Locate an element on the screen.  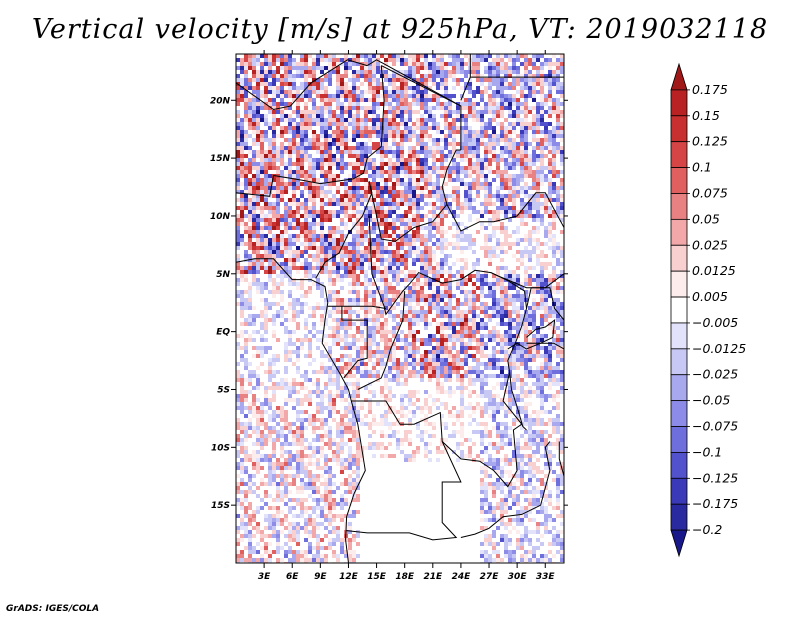
y-tick-label: 10S is located at coordinates (220, 448).